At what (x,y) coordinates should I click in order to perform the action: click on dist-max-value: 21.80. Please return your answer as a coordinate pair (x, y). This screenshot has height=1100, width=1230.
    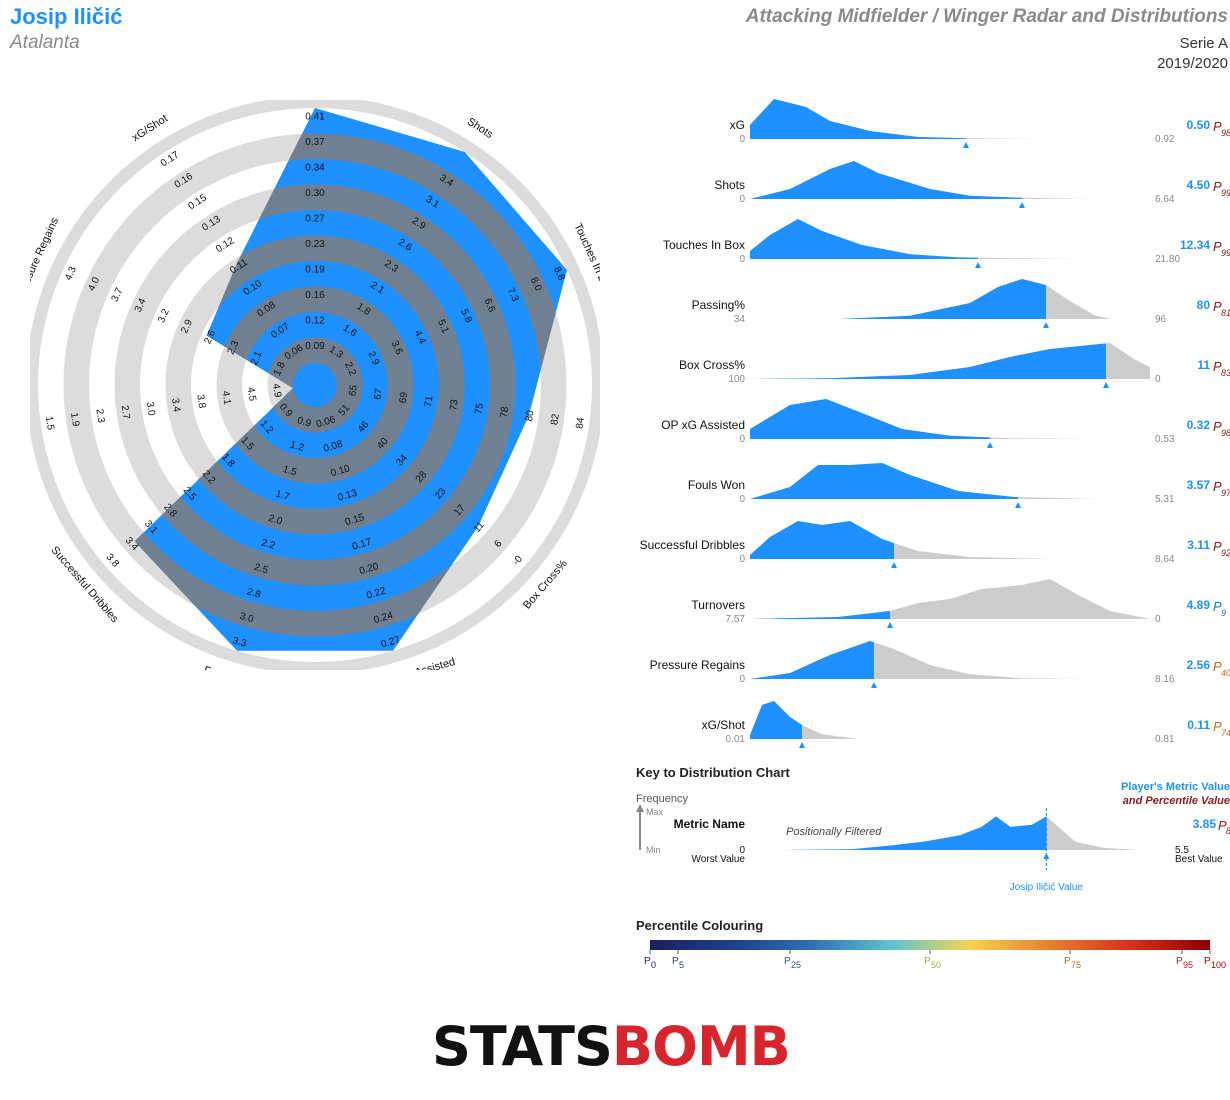
    Looking at the image, I should click on (1167, 259).